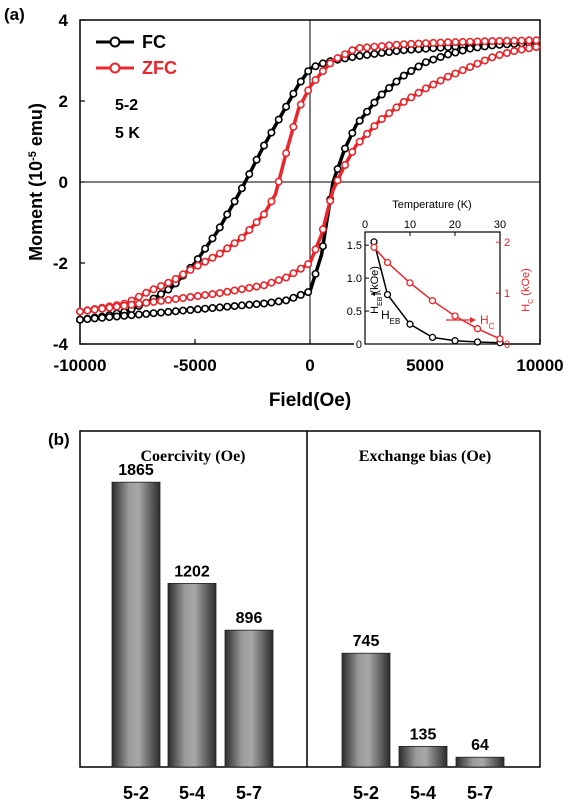 The height and width of the screenshot is (812, 571). I want to click on category-label: 5-4, so click(423, 793).